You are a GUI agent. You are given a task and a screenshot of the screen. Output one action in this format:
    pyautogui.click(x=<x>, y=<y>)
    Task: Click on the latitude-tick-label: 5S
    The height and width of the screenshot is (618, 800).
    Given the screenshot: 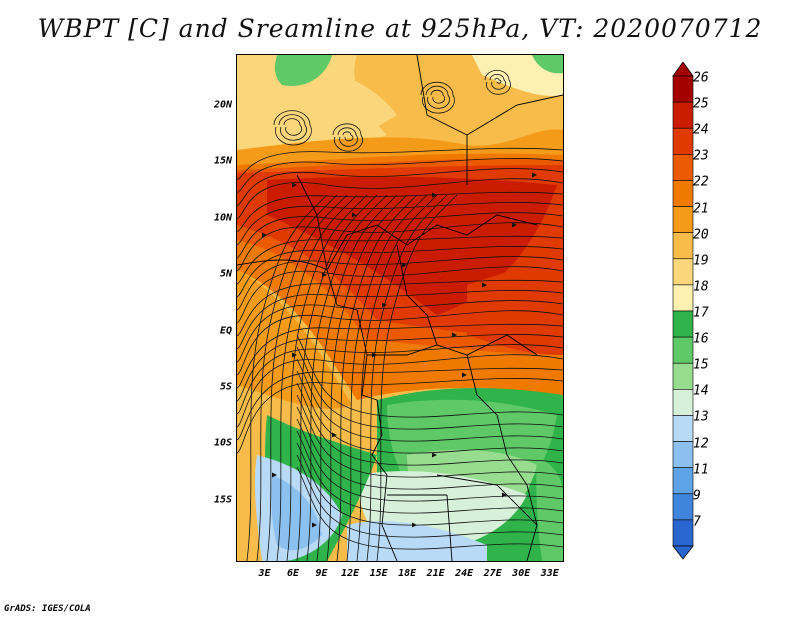 What is the action you would take?
    pyautogui.click(x=225, y=387)
    